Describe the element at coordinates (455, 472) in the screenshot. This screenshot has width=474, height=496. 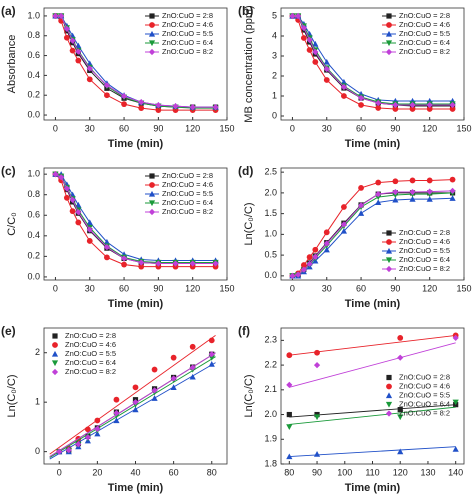
I see `x-tick-label: 140` at that location.